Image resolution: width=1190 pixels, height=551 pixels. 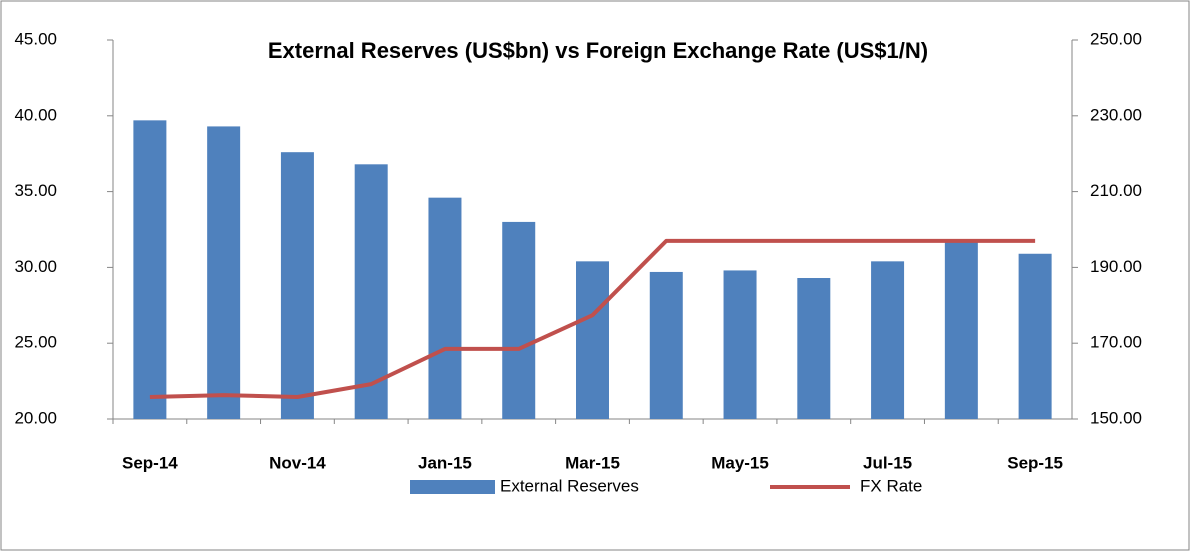 What do you see at coordinates (887, 462) in the screenshot?
I see `x-tick-label: Jul-15` at bounding box center [887, 462].